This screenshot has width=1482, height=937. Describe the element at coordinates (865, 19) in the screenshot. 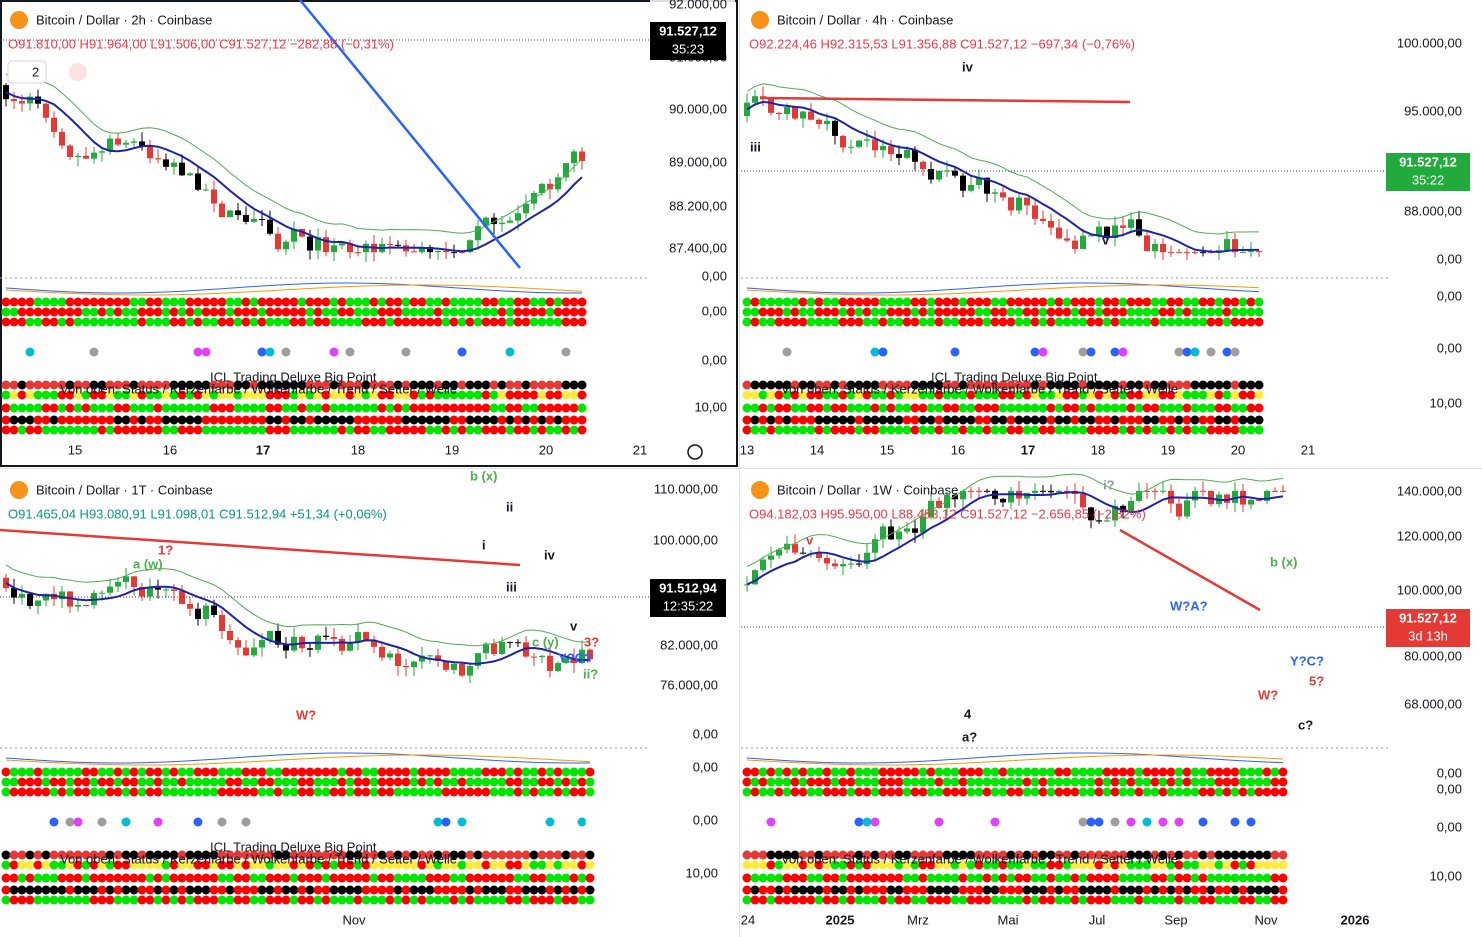

I see `symbol-title: Bitcoin / Dollar · 4h · Coinbase` at that location.